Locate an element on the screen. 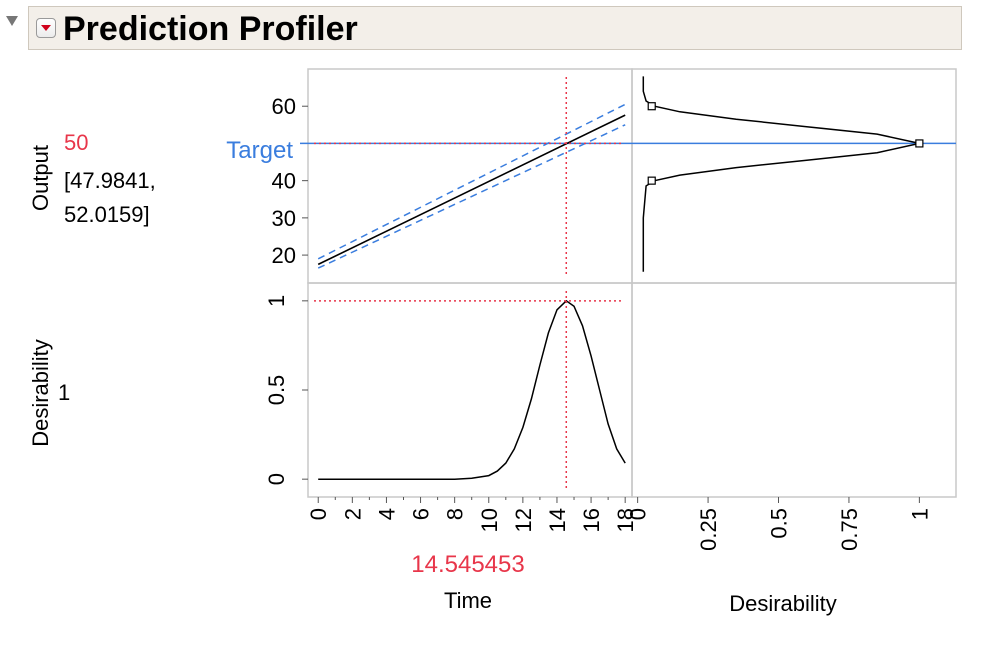 The image size is (998, 651). output-ci-line-2: 52.0159] is located at coordinates (107, 214).